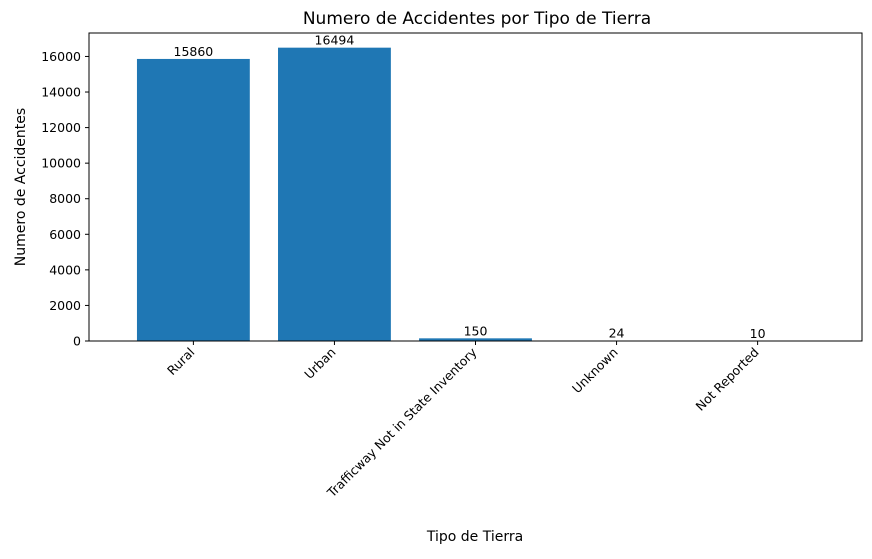 This screenshot has width=872, height=559. Describe the element at coordinates (180, 361) in the screenshot. I see `x-tick-label: Rural` at that location.